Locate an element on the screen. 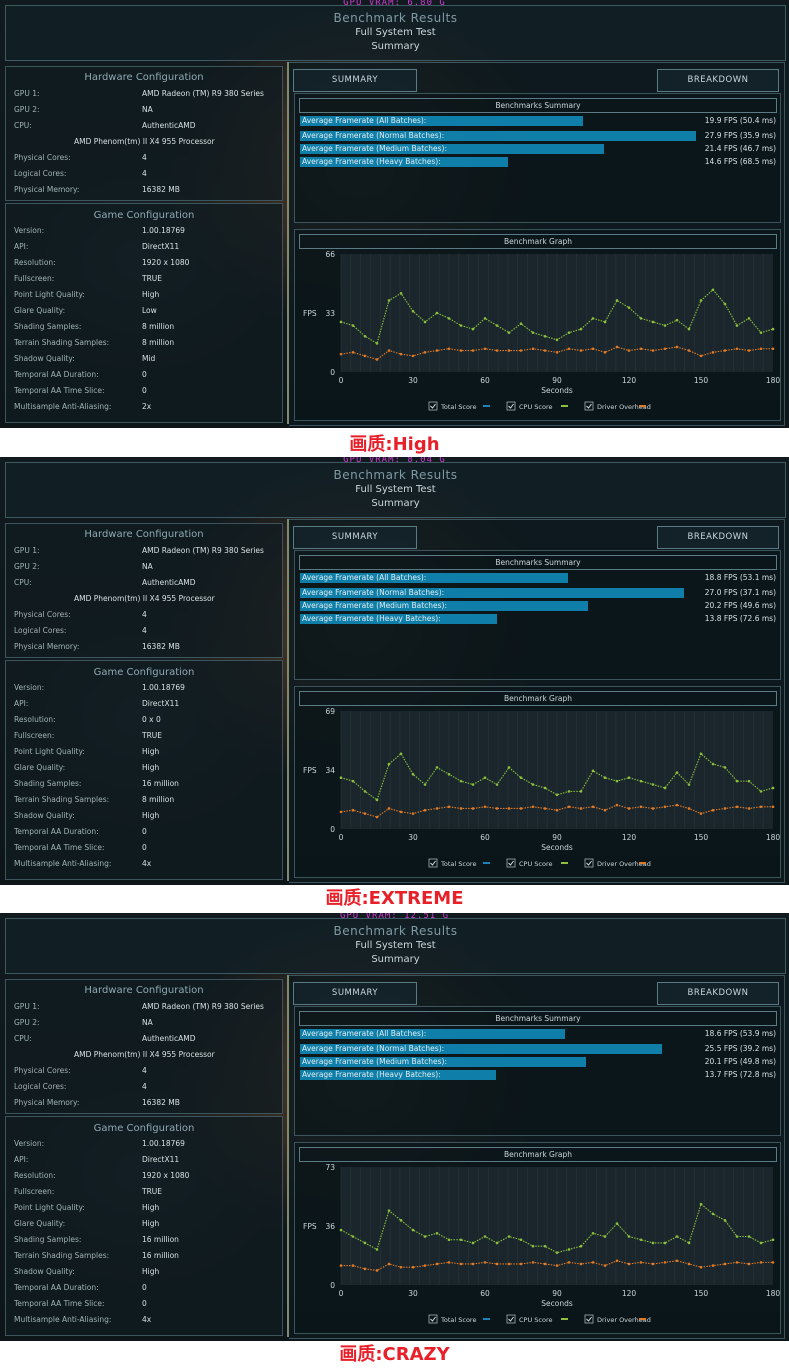 The height and width of the screenshot is (1369, 789). framerate-value: 18.6 FPS (53.9 ms) is located at coordinates (740, 1033).